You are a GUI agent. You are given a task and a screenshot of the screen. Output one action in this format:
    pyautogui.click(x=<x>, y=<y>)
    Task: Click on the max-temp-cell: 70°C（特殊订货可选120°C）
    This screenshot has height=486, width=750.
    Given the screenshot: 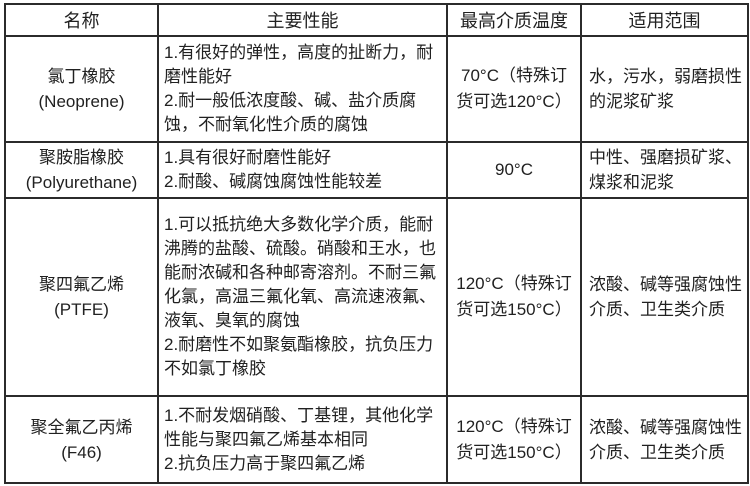 What is the action you would take?
    pyautogui.click(x=514, y=89)
    